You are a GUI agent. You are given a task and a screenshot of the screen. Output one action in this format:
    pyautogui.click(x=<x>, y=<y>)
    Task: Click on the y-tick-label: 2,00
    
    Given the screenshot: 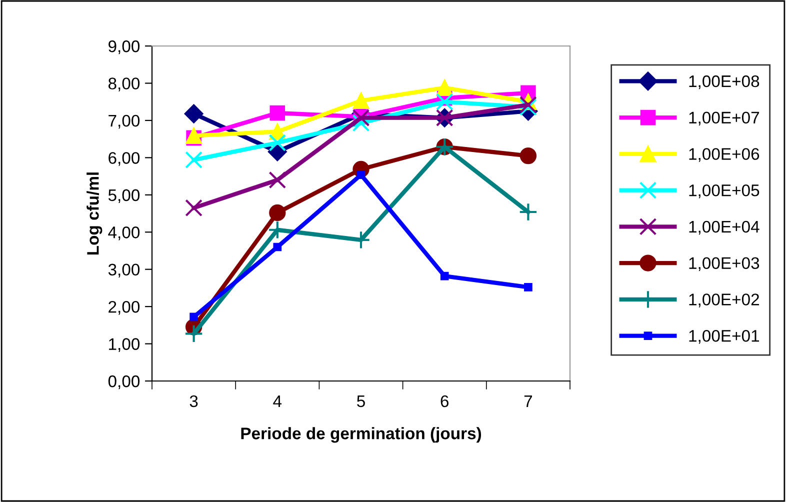 What is the action you would take?
    pyautogui.click(x=124, y=307)
    